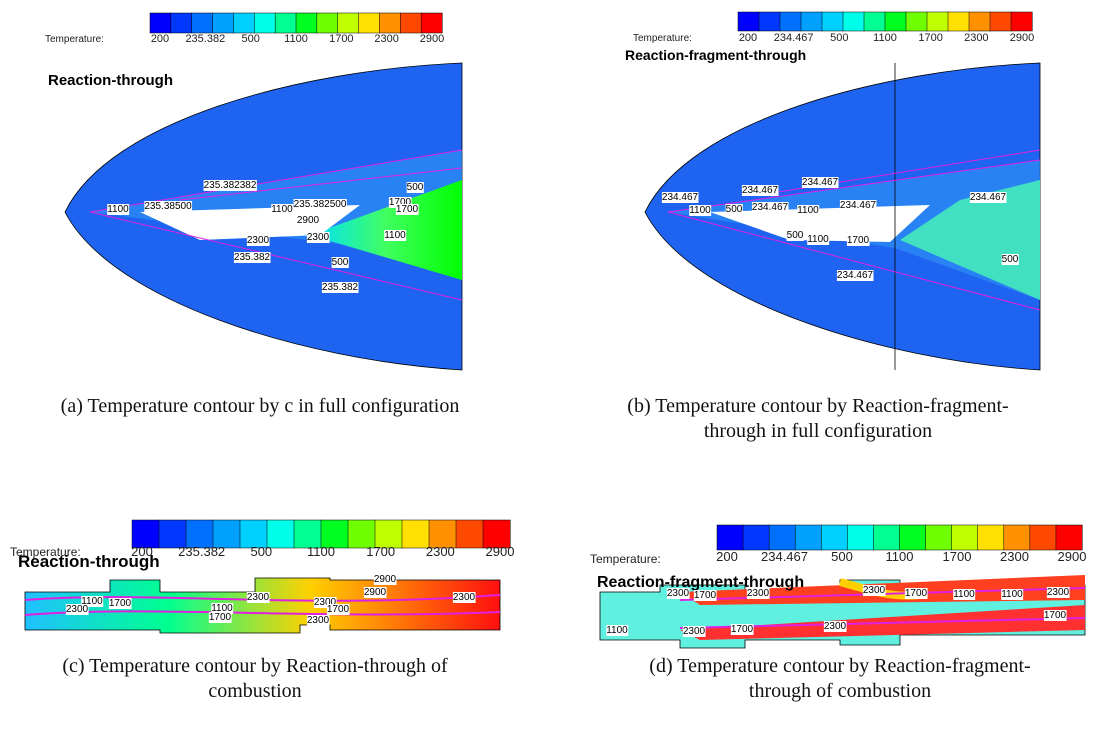 Image resolution: width=1096 pixels, height=736 pixels. Describe the element at coordinates (976, 38) in the screenshot. I see `colorbar-tick: 2300` at that location.